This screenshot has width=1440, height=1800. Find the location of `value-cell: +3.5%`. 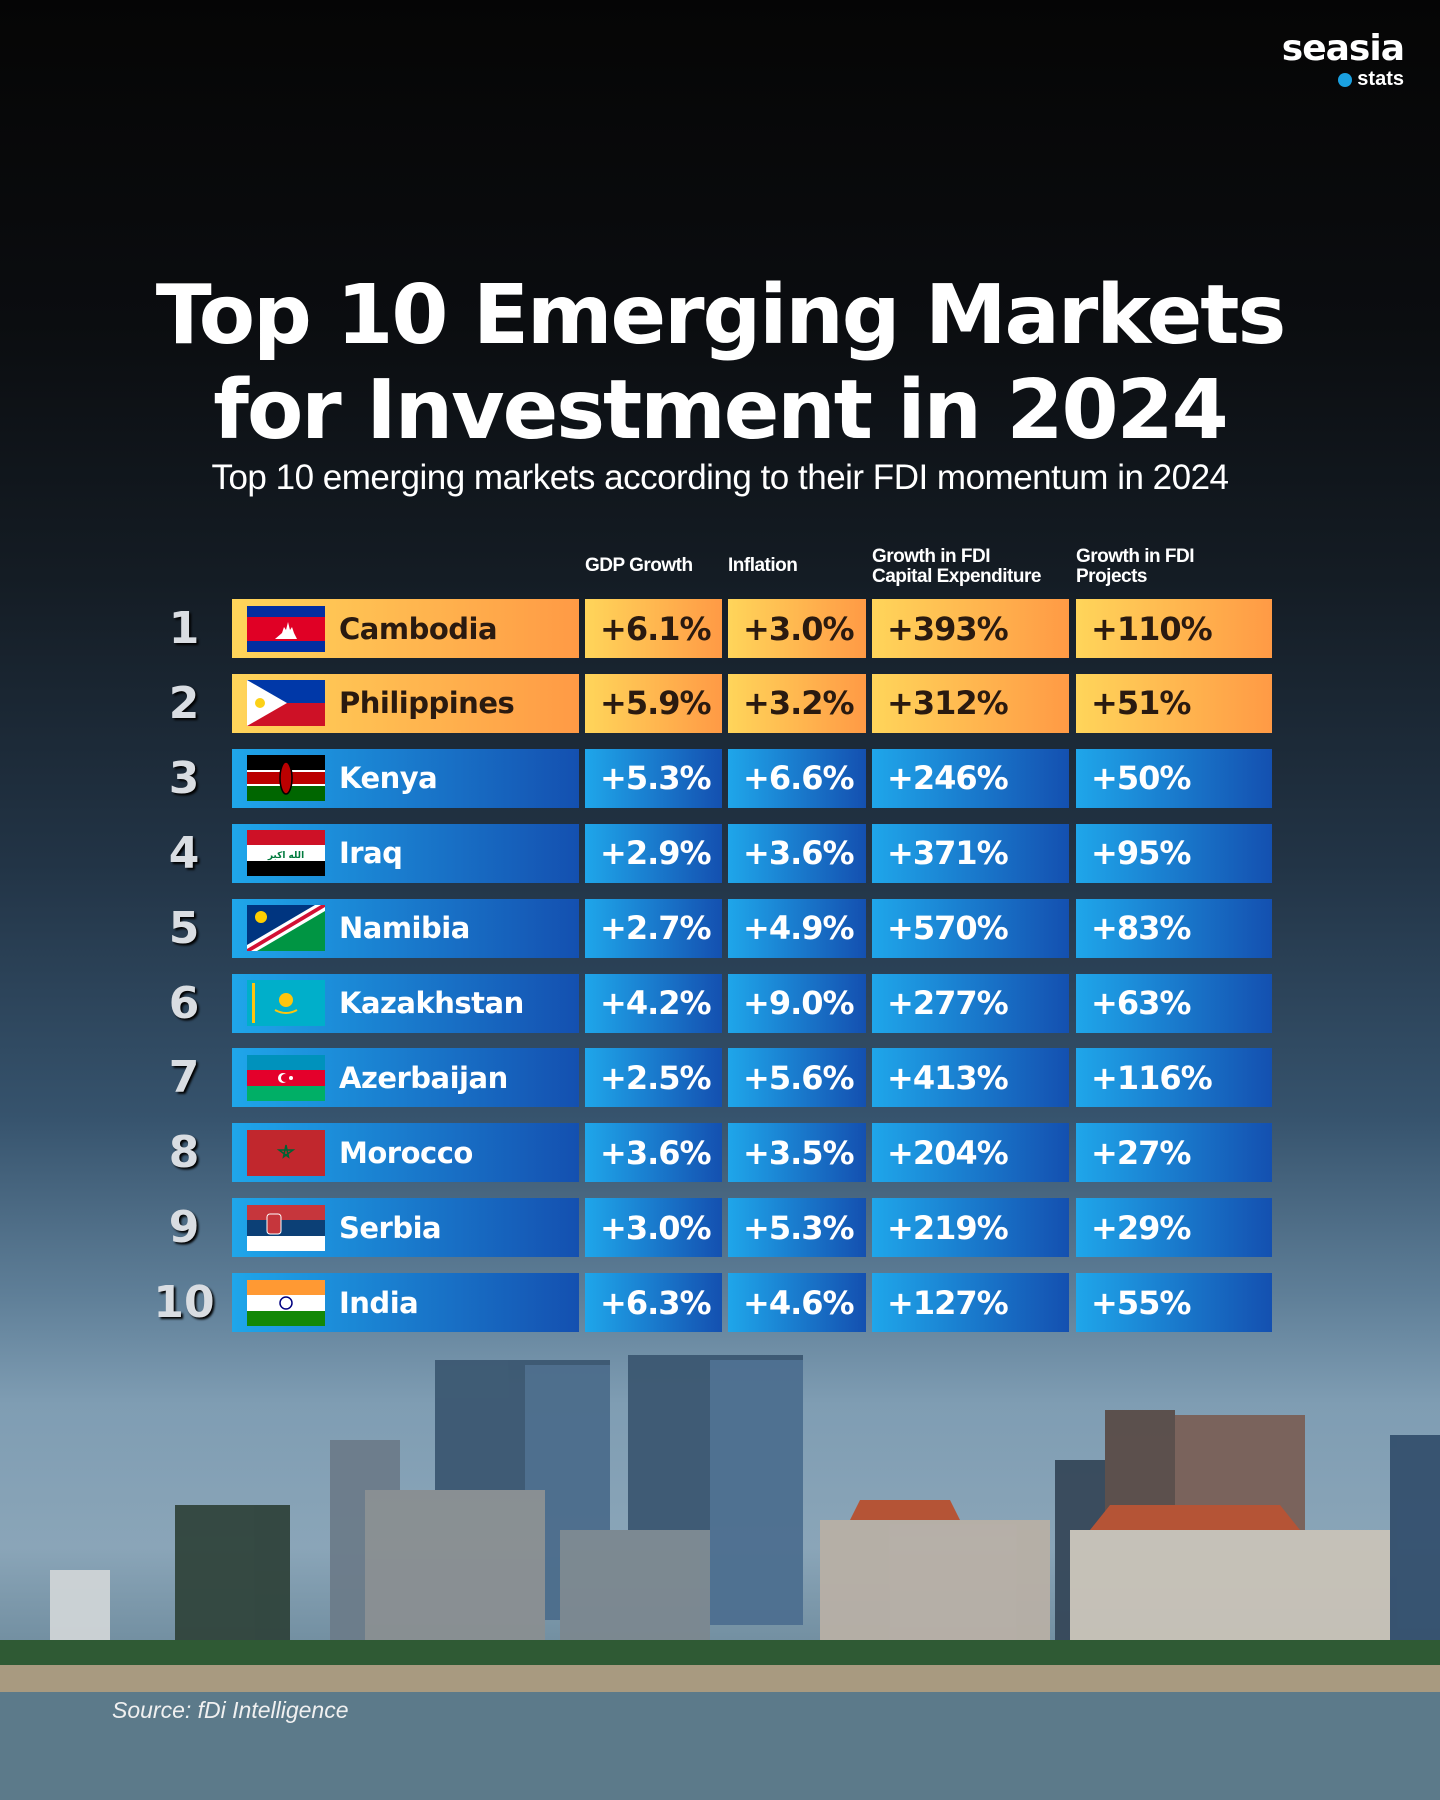

value-cell: +3.5% is located at coordinates (797, 1153).